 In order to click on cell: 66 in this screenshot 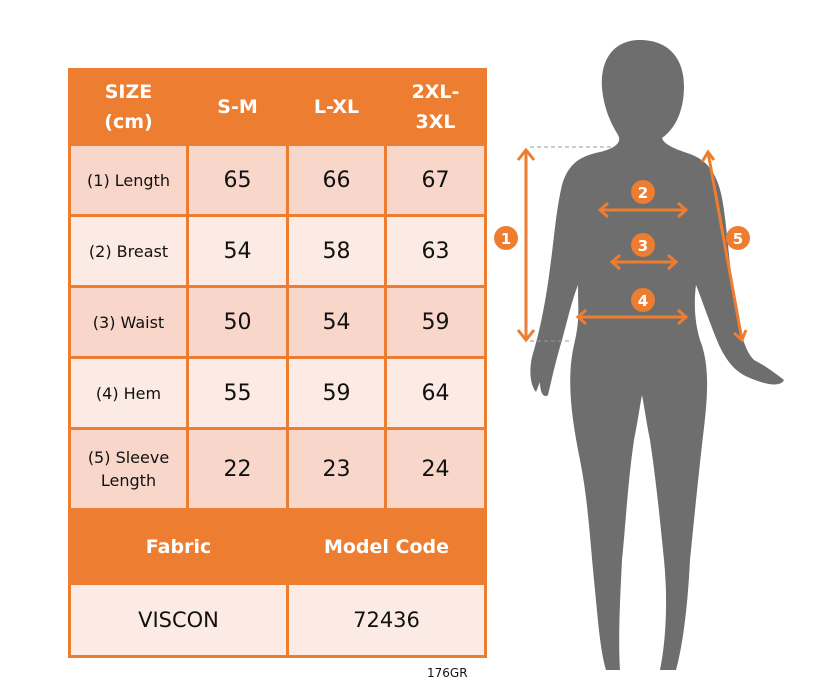, I will do `click(336, 180)`.